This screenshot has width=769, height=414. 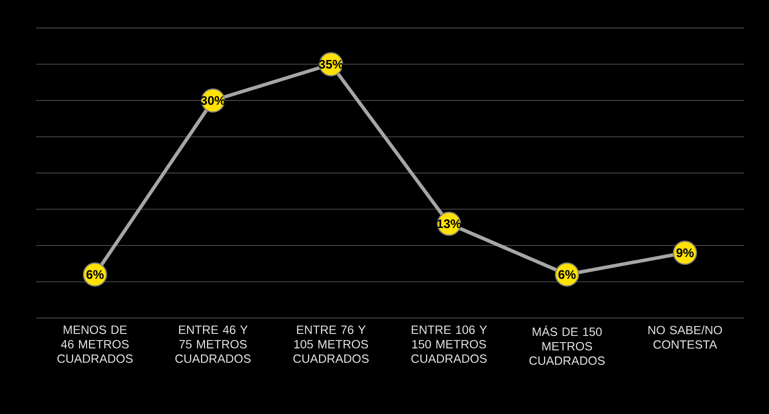 I want to click on x-tick-label: NO SABE/NO CONTESTA, so click(x=685, y=337).